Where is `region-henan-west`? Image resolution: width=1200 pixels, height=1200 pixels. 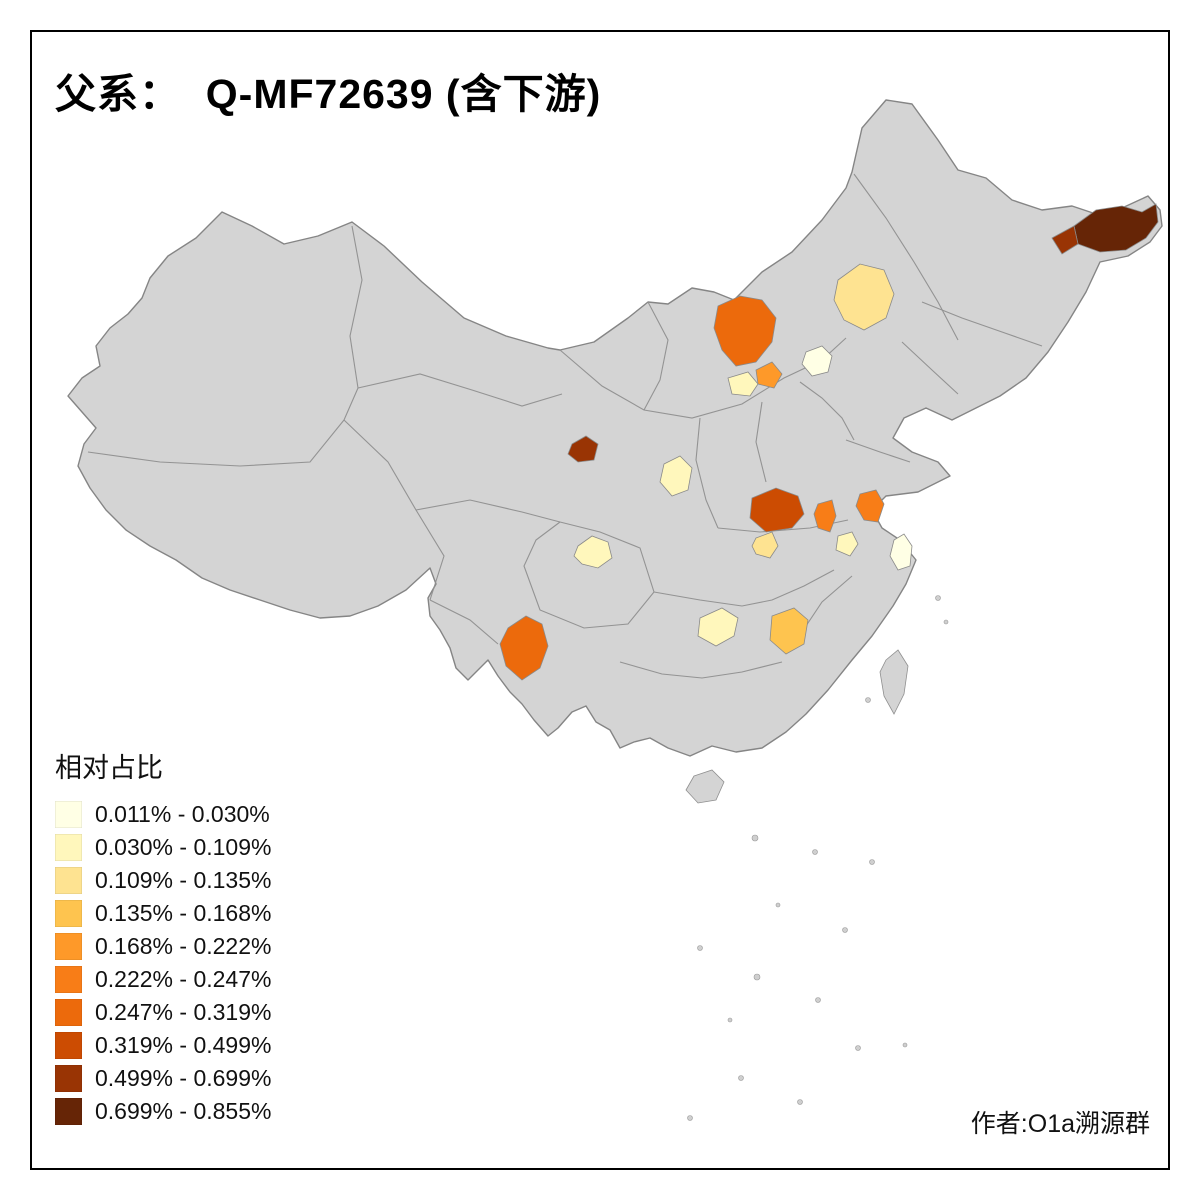 region-henan-west is located at coordinates (777, 510).